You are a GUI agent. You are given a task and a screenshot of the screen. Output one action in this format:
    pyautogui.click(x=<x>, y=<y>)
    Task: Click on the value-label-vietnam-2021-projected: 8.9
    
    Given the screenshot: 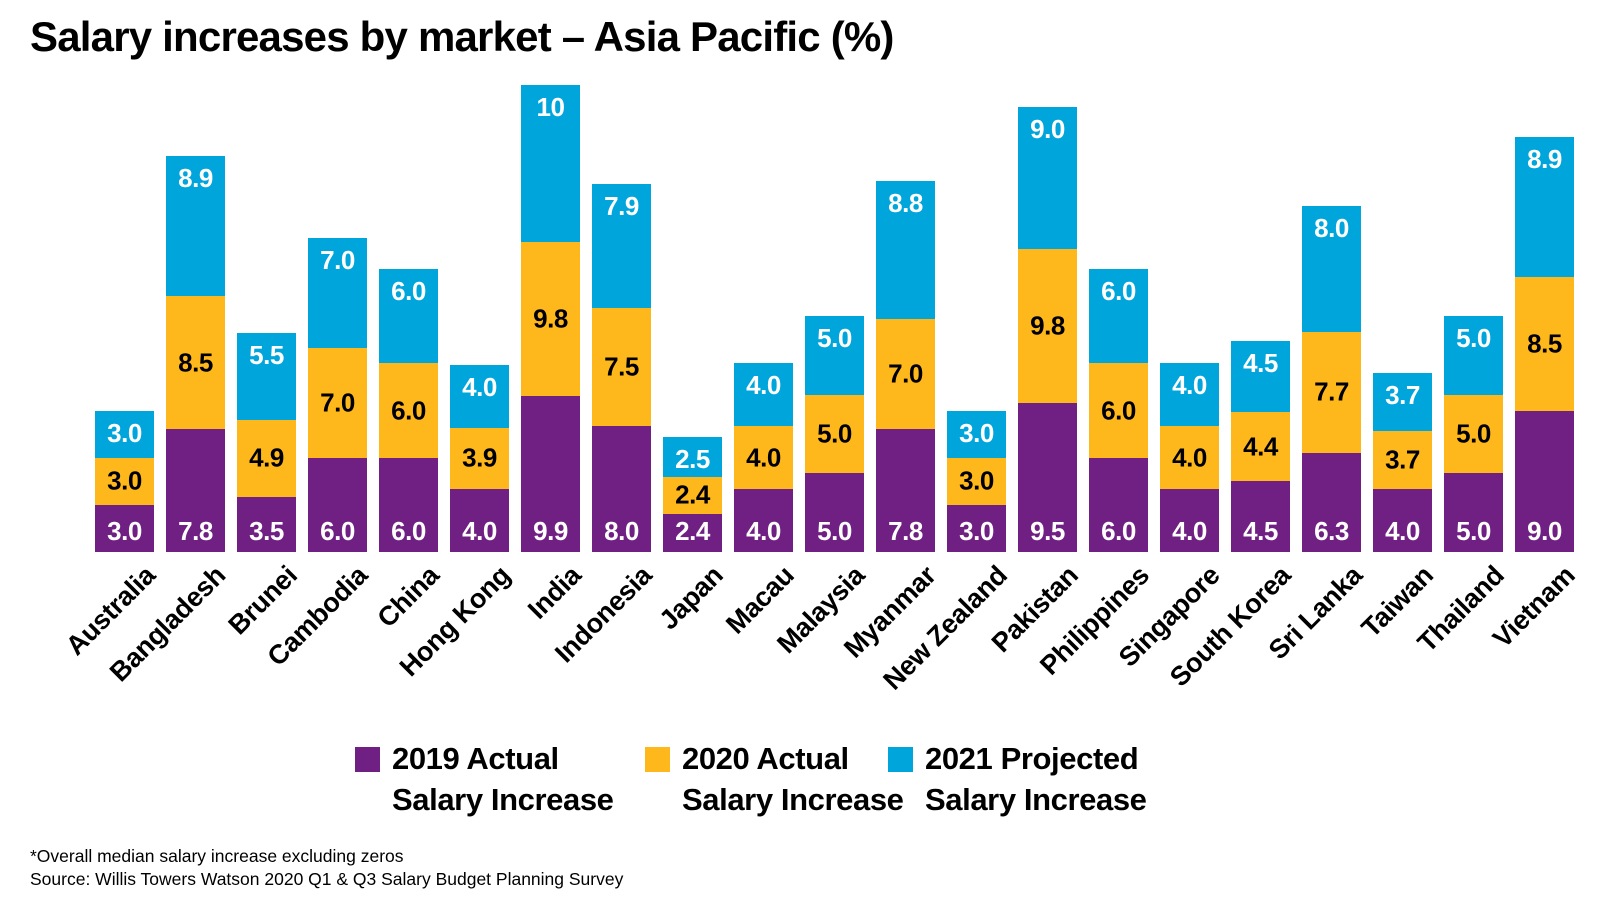 What is the action you would take?
    pyautogui.click(x=1544, y=158)
    